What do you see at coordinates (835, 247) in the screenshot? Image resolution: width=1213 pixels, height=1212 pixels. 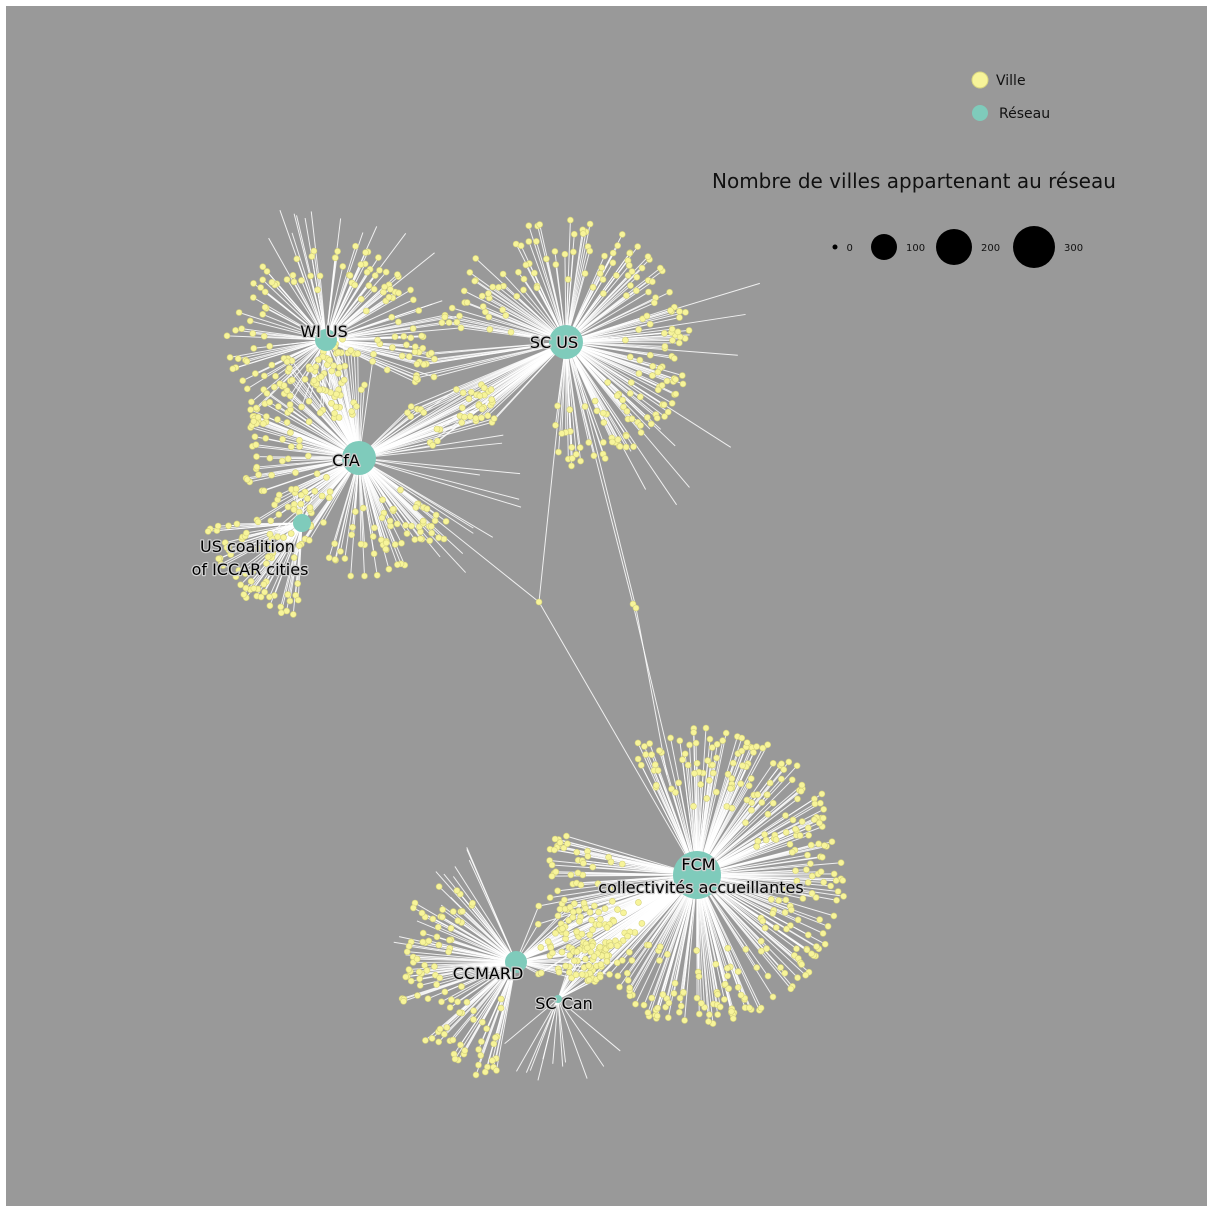 I see `size-legend-circle` at bounding box center [835, 247].